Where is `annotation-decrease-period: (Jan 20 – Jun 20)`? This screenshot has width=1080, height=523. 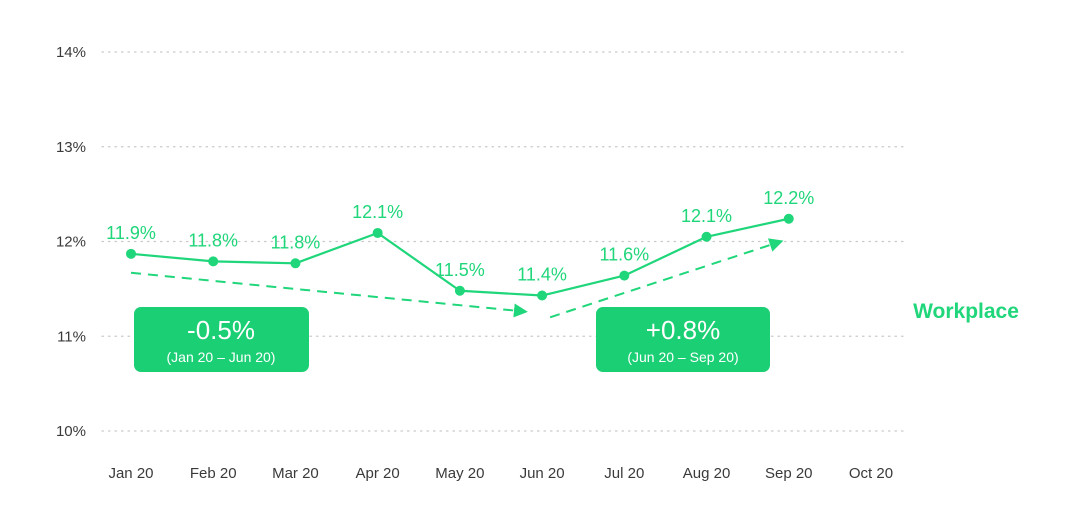 annotation-decrease-period: (Jan 20 – Jun 20) is located at coordinates (221, 357).